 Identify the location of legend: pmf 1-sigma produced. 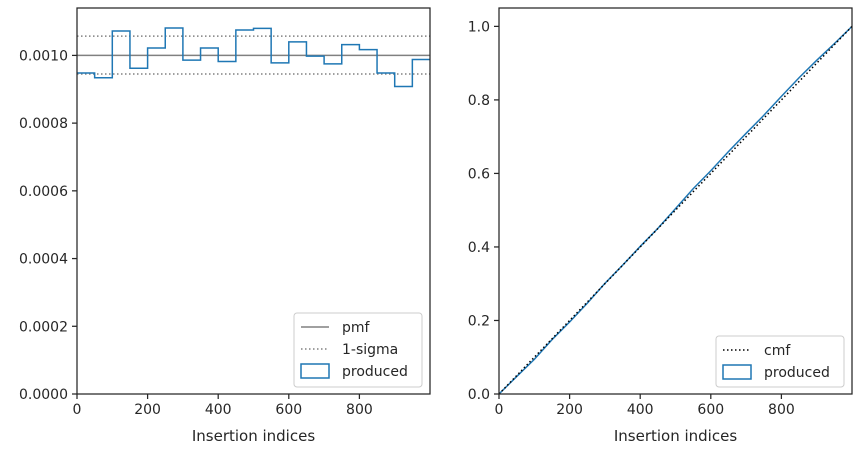
(358, 350).